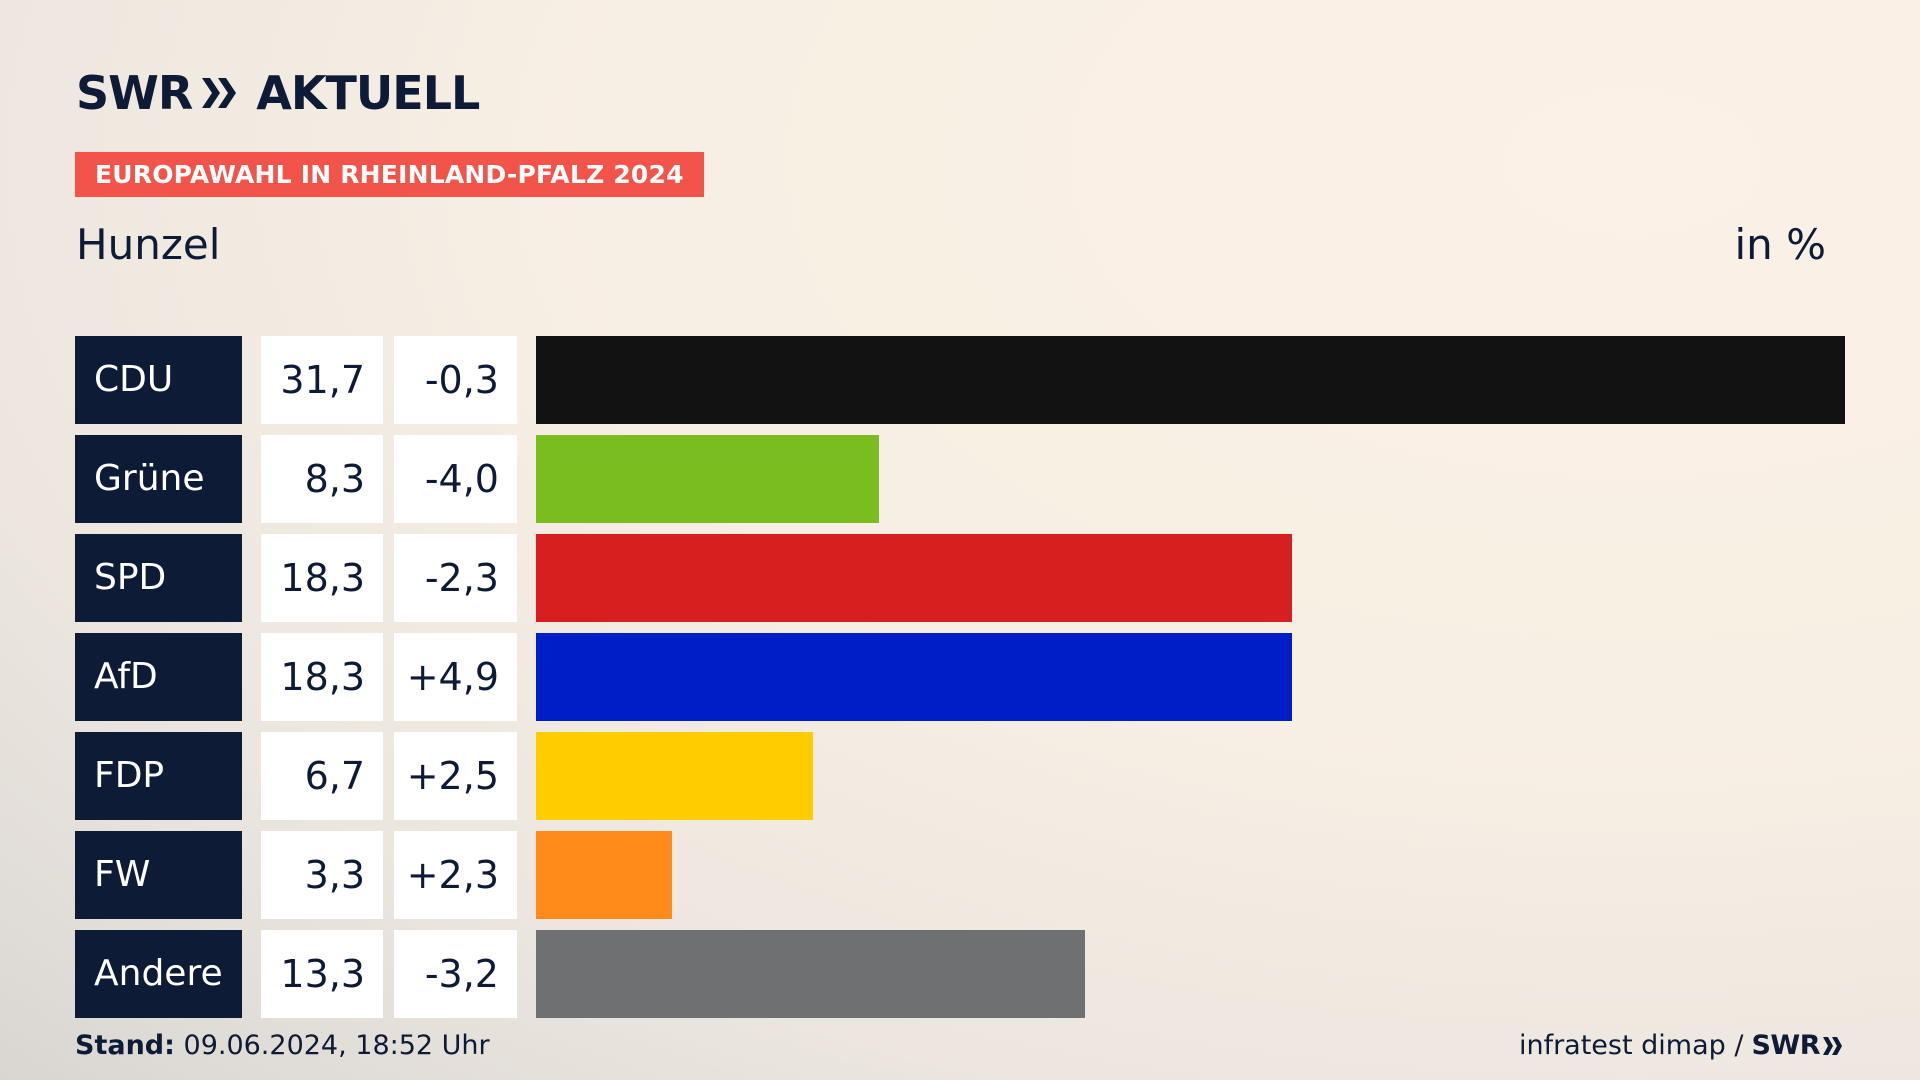  I want to click on party-row: Grüne 8,3 -4,0, so click(960, 479).